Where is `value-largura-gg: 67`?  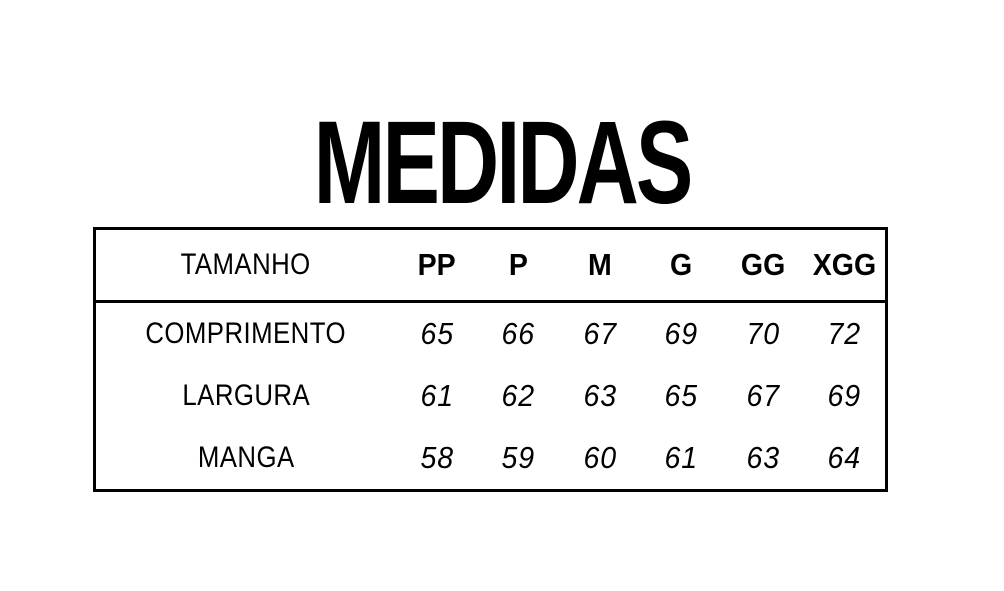 value-largura-gg: 67 is located at coordinates (762, 395).